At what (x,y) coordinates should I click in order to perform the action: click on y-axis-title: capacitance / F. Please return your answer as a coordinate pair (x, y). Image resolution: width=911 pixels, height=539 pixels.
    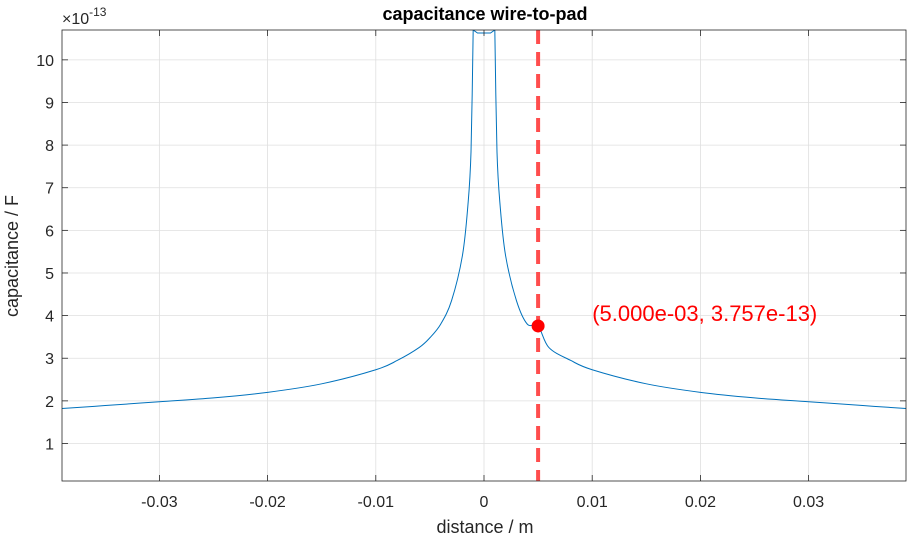
    Looking at the image, I should click on (12, 256).